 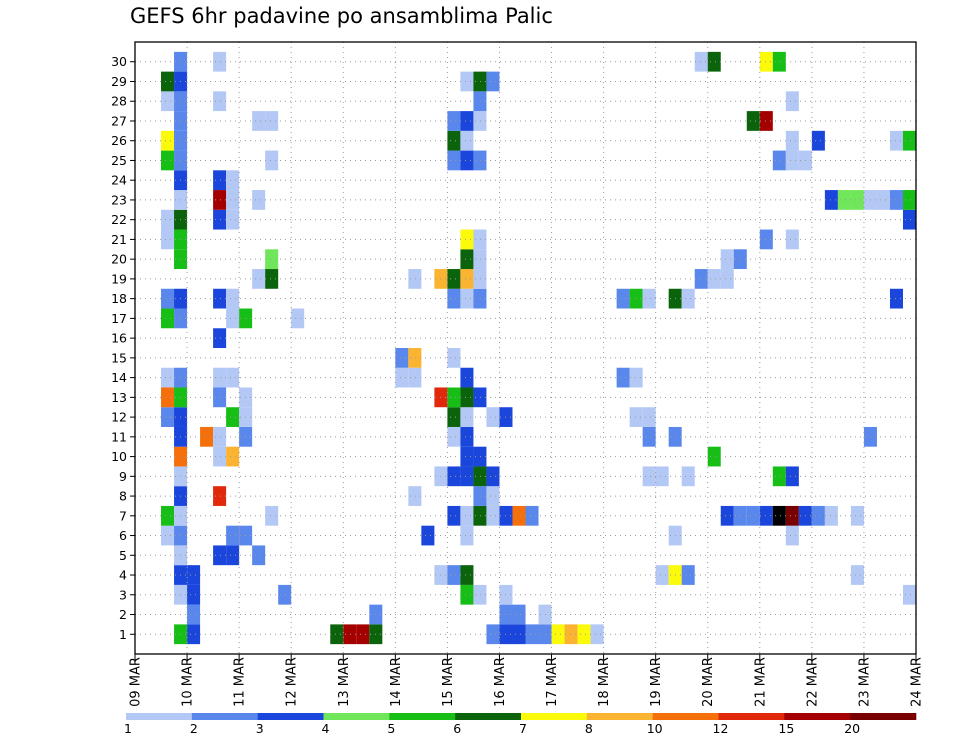 I want to click on y-tick-label: 7, so click(x=123, y=515).